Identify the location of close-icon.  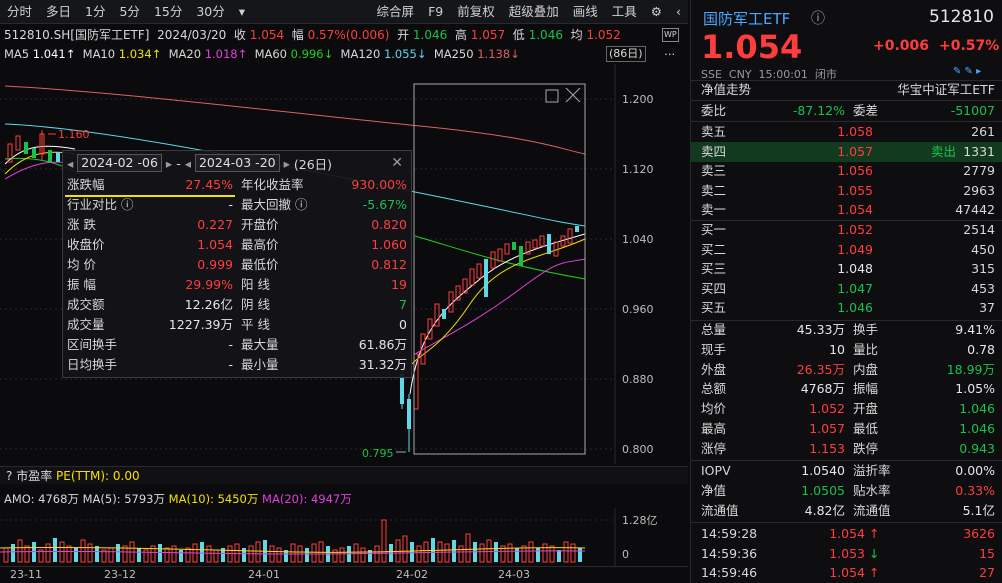
(573, 95).